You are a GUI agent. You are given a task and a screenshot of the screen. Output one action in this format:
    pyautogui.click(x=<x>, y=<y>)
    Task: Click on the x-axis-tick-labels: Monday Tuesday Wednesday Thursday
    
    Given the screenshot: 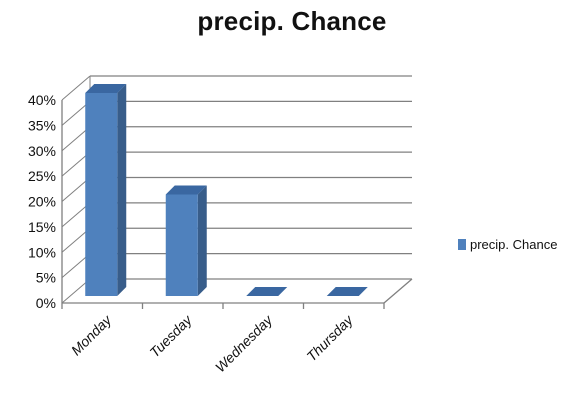 What is the action you would take?
    pyautogui.click(x=212, y=343)
    